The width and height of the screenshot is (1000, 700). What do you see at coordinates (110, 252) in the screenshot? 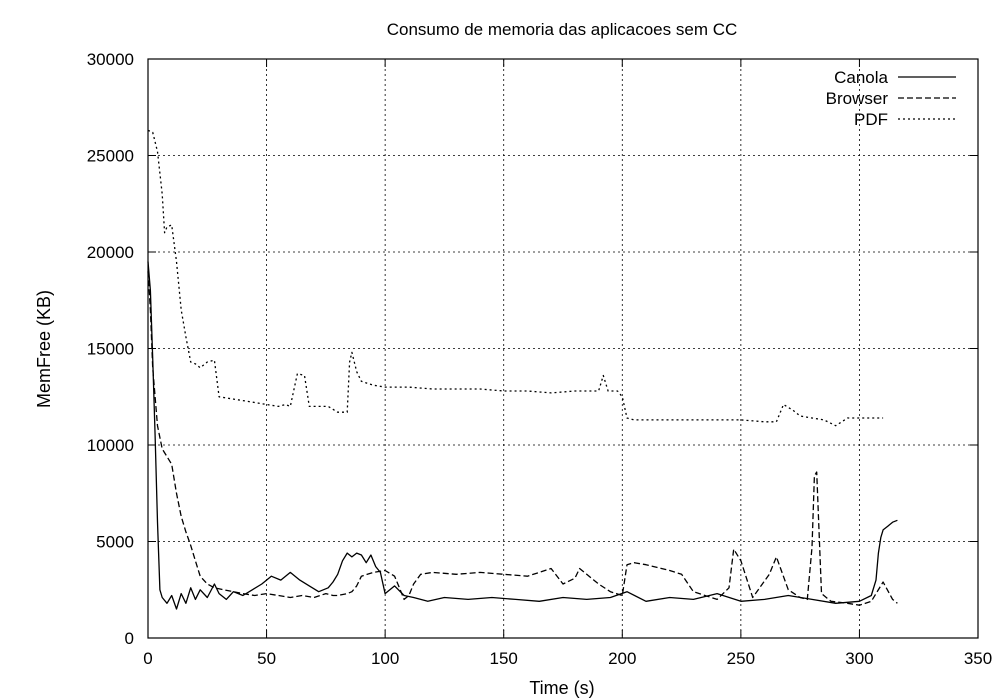
I see `y-tick-label: 20000` at bounding box center [110, 252].